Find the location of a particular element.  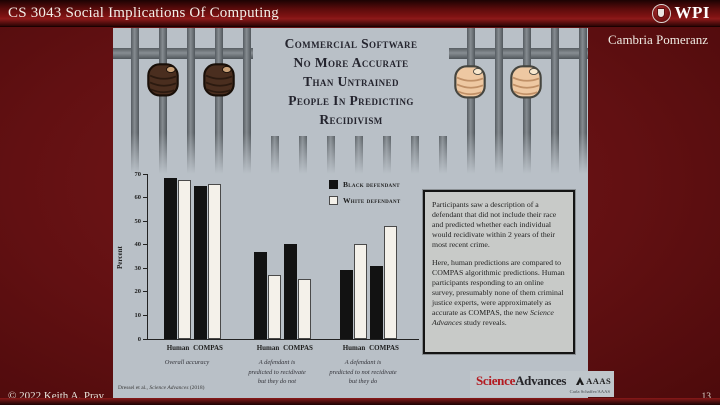

aaas-logo: AAAS is located at coordinates (593, 381).